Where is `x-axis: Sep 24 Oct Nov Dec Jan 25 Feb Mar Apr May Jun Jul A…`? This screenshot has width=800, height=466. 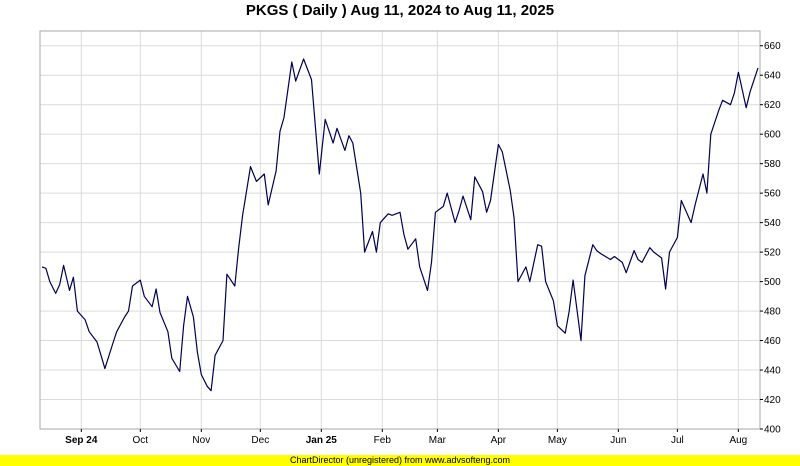 x-axis: Sep 24 Oct Nov Dec Jan 25 Feb Mar Apr May Jun Jul A… is located at coordinates (406, 437).